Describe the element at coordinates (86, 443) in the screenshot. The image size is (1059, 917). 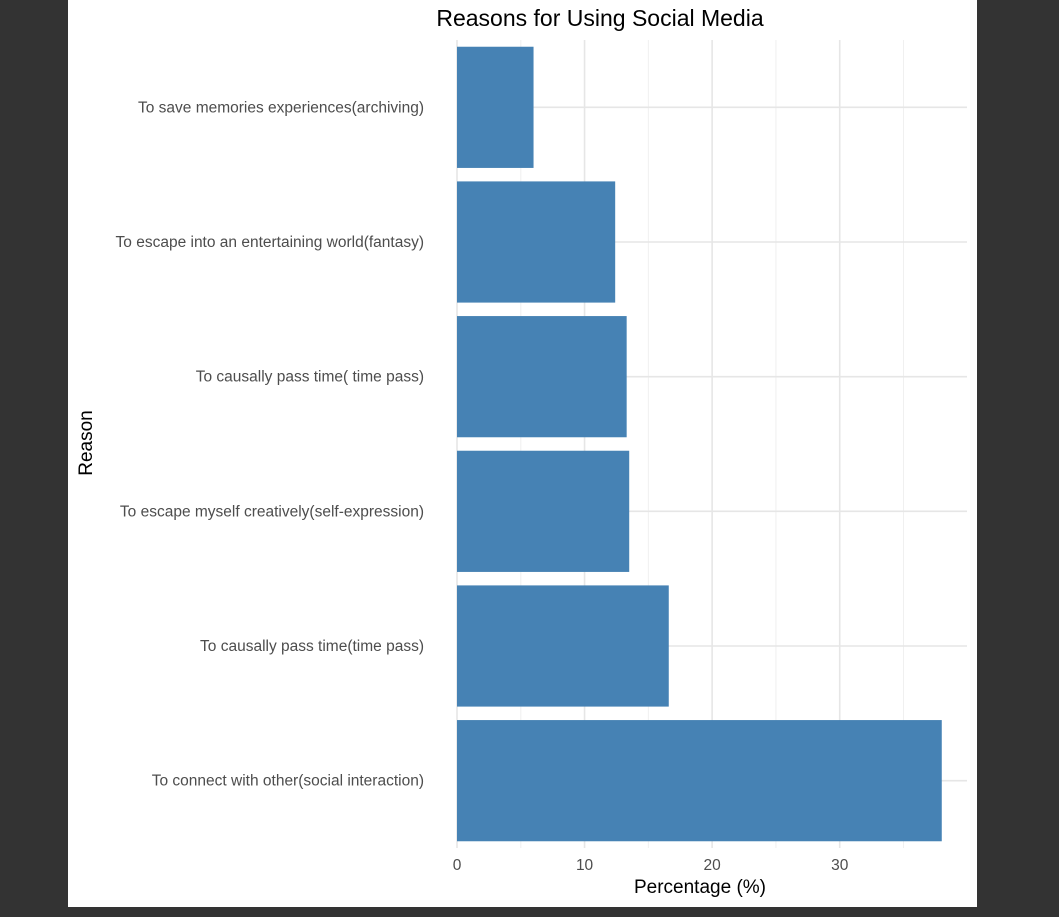
I see `y-axis-label: Reason` at that location.